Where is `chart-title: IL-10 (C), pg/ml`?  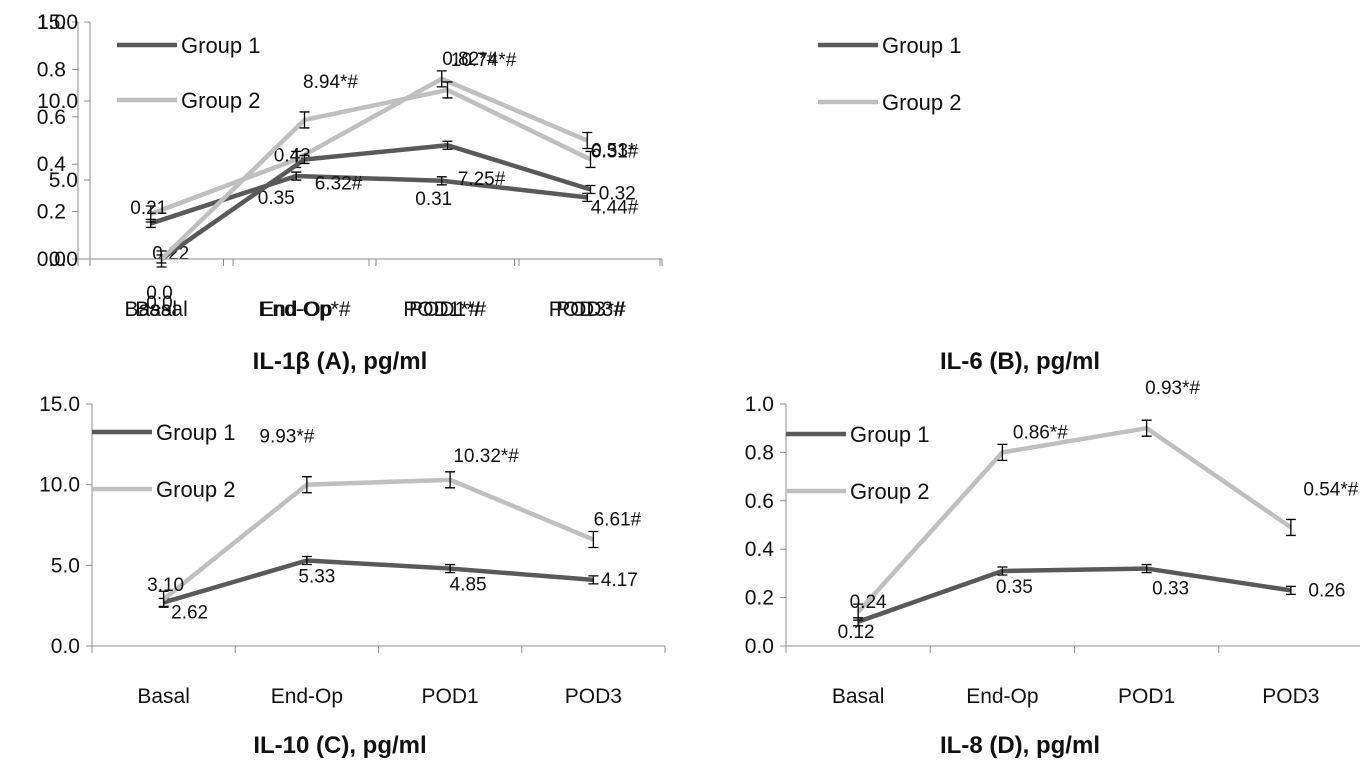
chart-title: IL-10 (C), pg/ml is located at coordinates (340, 745).